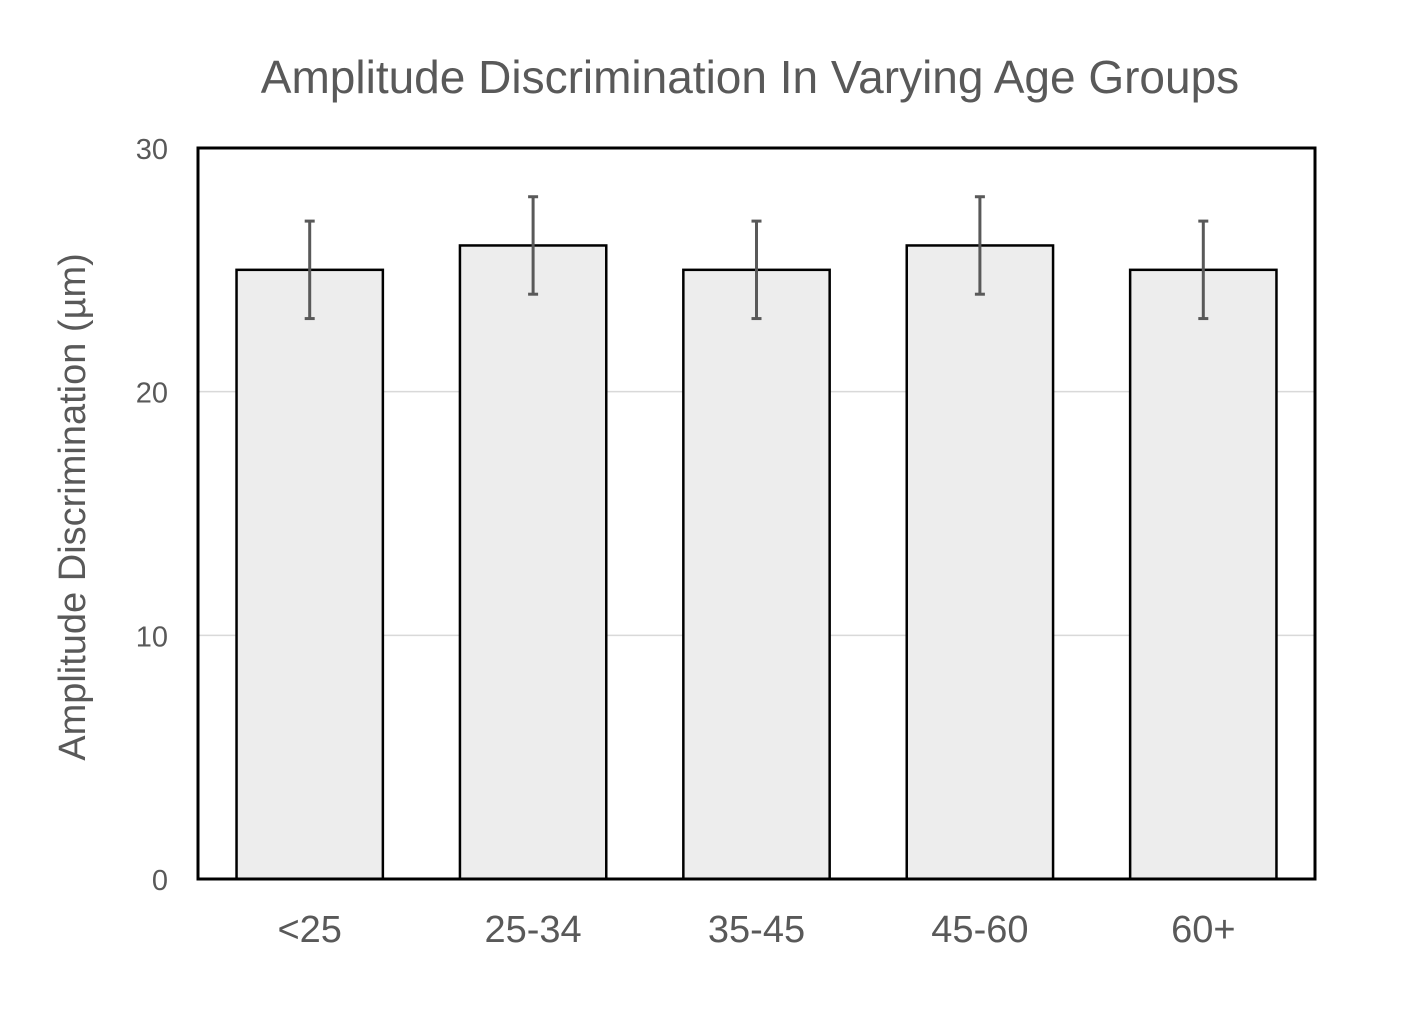  Describe the element at coordinates (979, 930) in the screenshot. I see `x-tick-label-4: 45-60` at that location.